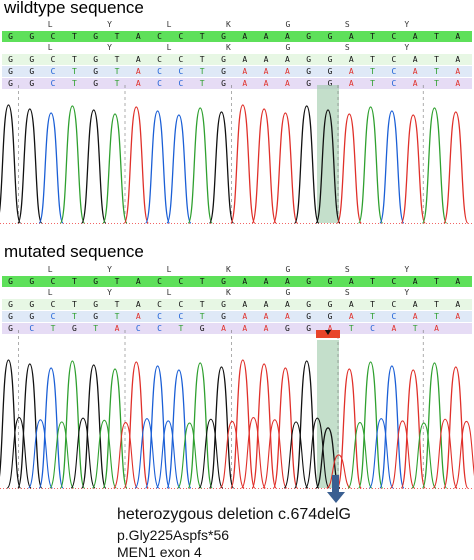 This screenshot has width=474, height=560. Describe the element at coordinates (32, 281) in the screenshot. I see `mutated-consensus-base: G` at that location.